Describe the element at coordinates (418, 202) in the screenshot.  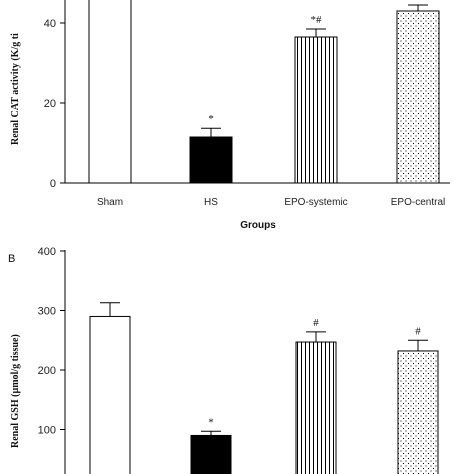
I see `category-label: EPO-central` at that location.